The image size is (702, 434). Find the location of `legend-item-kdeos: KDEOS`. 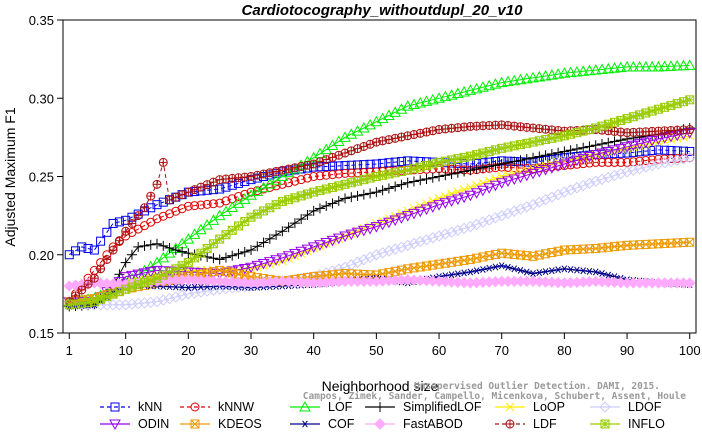

legend-item-kdeos: KDEOS is located at coordinates (221, 424).